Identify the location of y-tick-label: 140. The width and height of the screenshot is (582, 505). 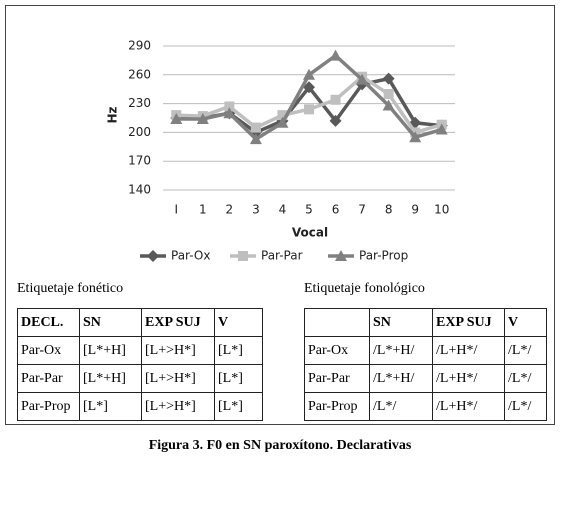
(139, 190).